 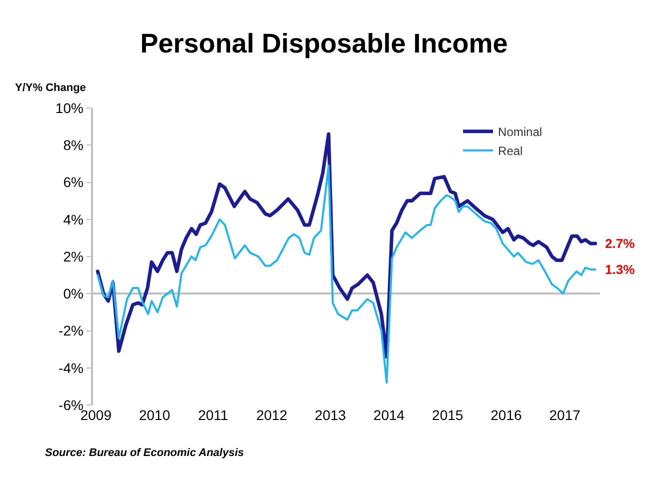 I want to click on y-tick-label: 8%, so click(x=73, y=145).